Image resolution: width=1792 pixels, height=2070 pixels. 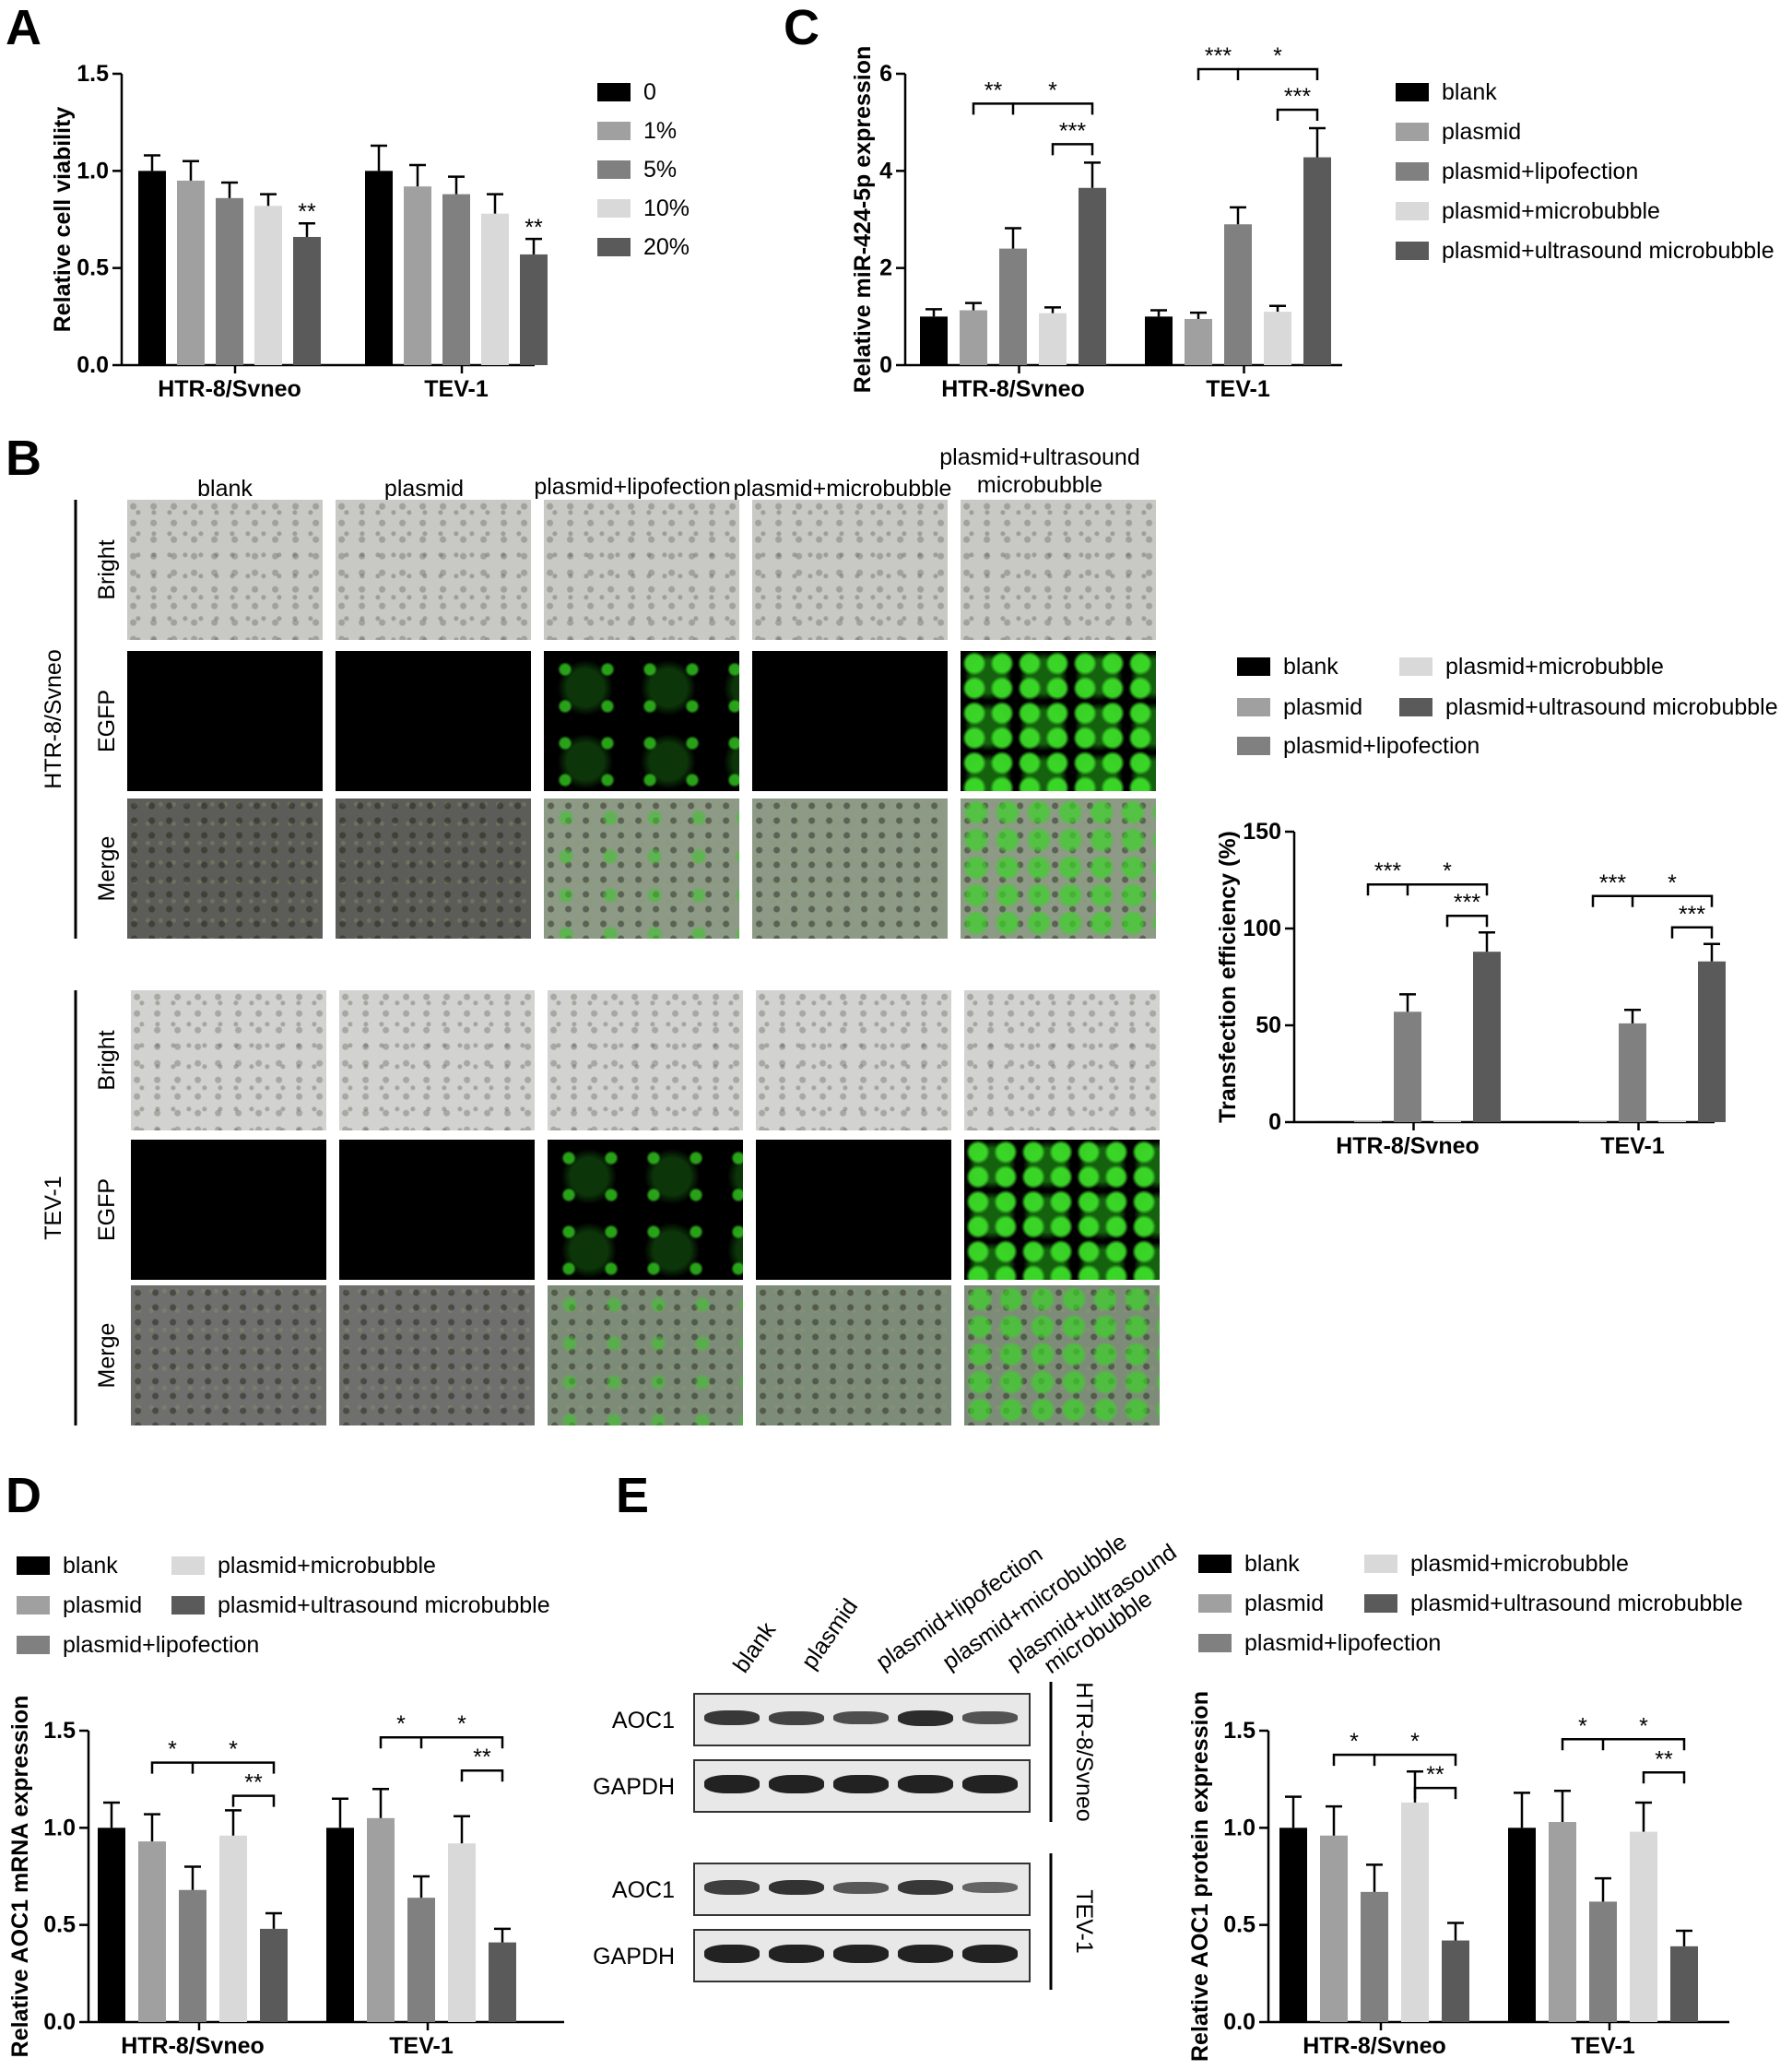 What do you see at coordinates (885, 170) in the screenshot?
I see `y-tick-label: 4` at bounding box center [885, 170].